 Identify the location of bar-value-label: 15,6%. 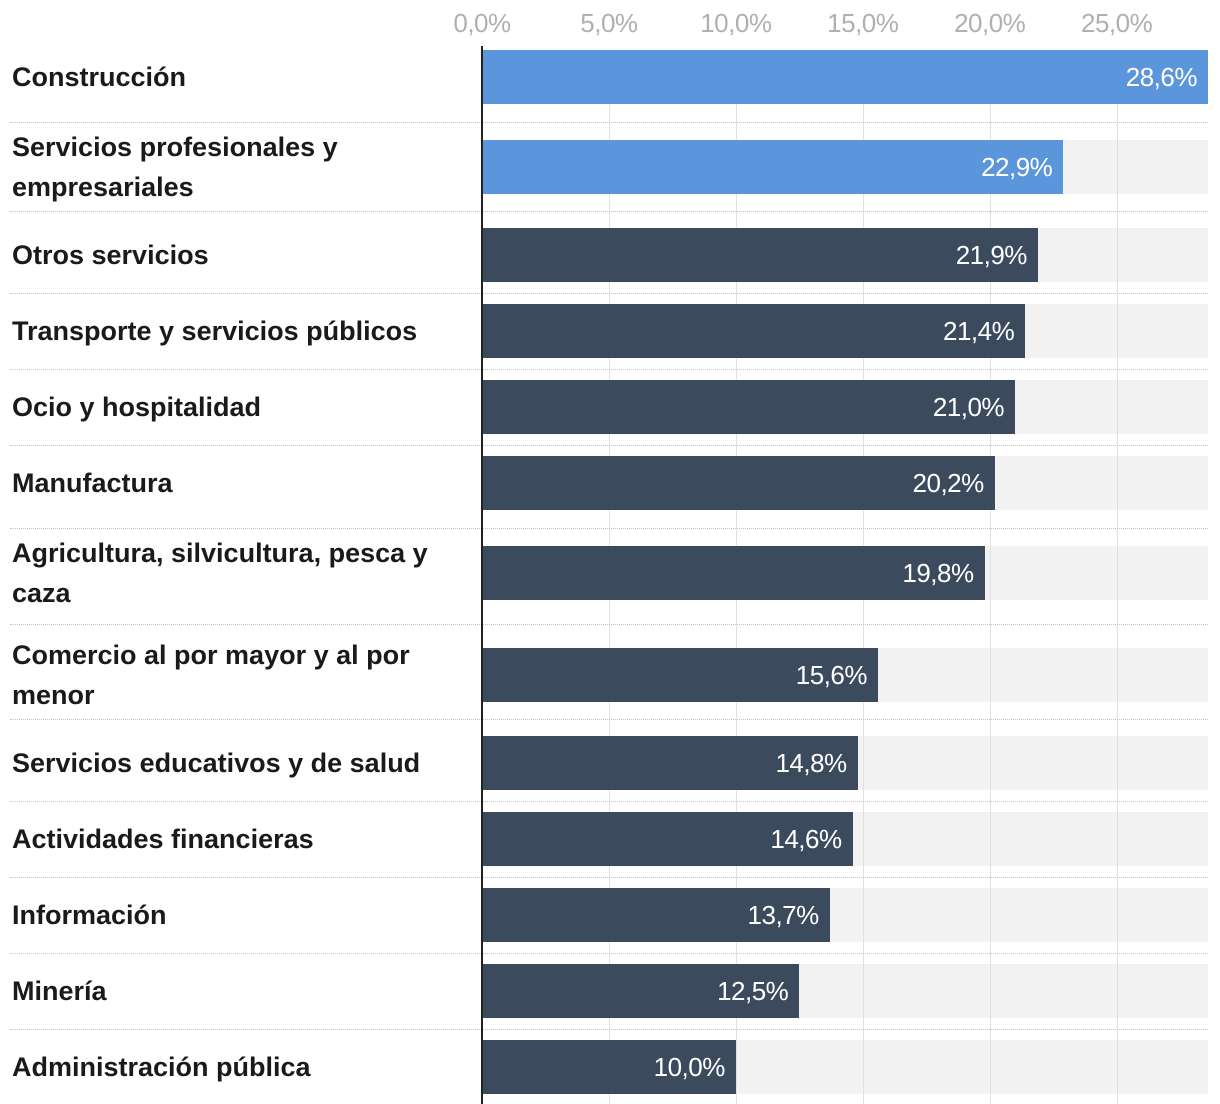
(831, 675).